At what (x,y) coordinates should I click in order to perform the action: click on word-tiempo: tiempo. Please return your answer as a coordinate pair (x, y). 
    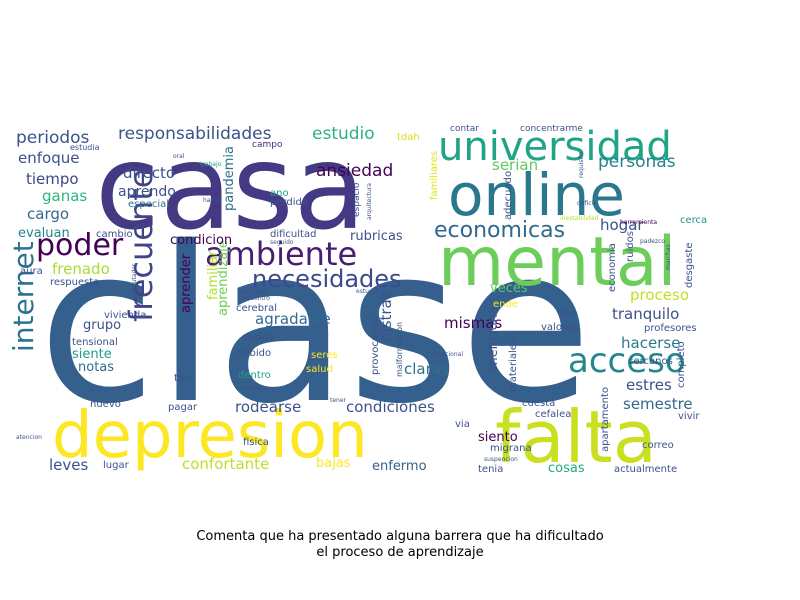
    Looking at the image, I should click on (52, 179).